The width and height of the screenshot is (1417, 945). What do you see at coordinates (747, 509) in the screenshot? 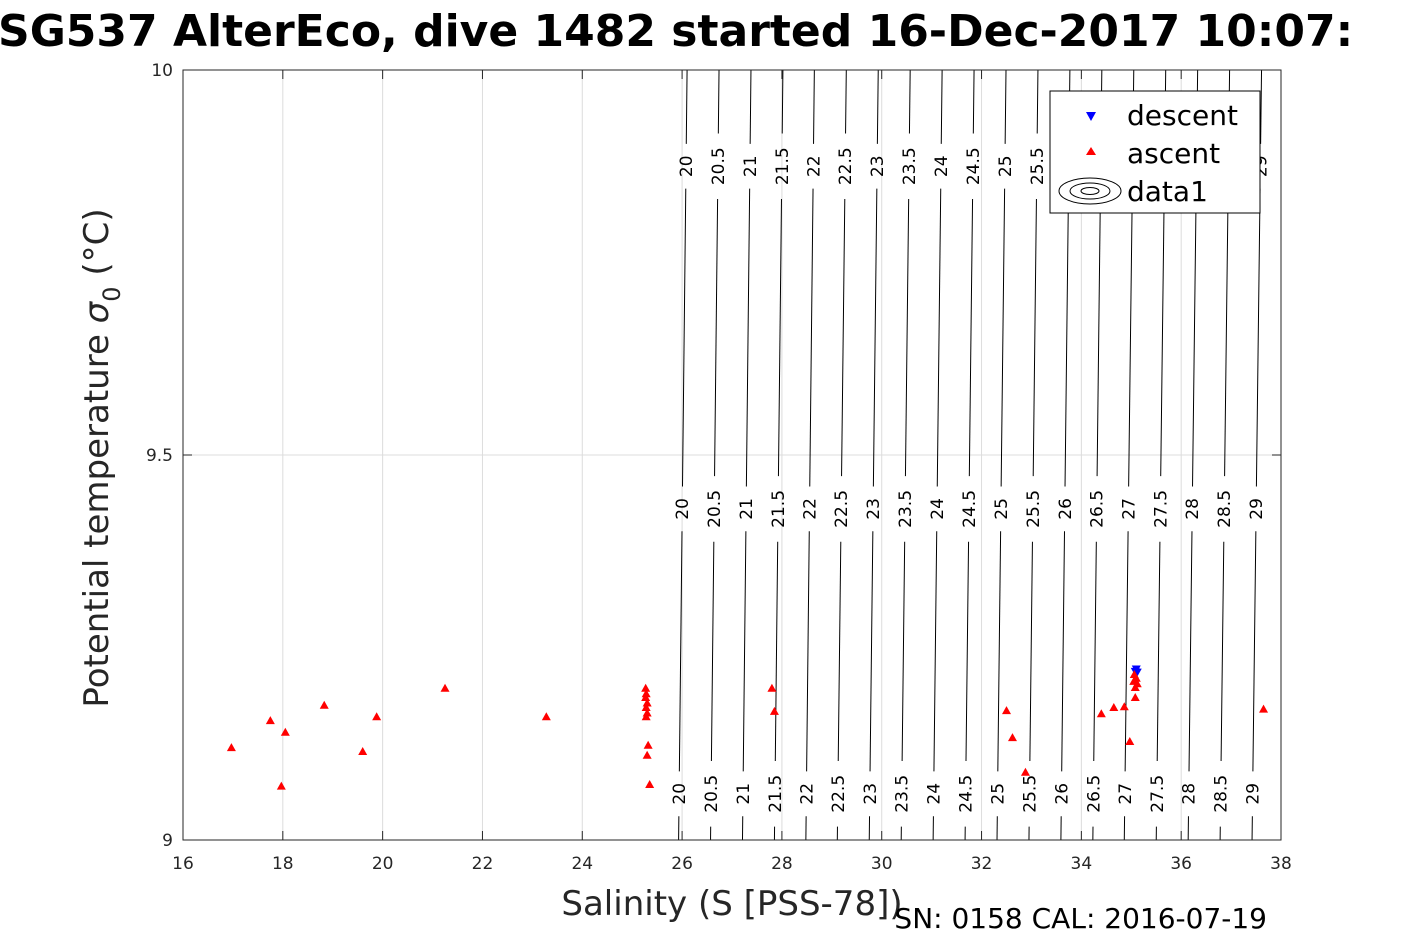
I see `contour-label: 21` at bounding box center [747, 509].